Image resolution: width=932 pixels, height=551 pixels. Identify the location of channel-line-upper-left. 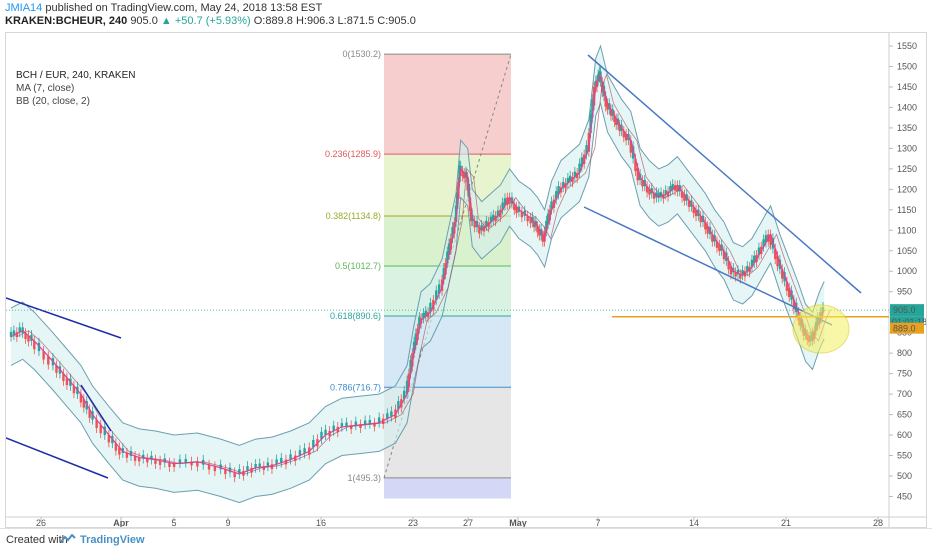
(64, 318).